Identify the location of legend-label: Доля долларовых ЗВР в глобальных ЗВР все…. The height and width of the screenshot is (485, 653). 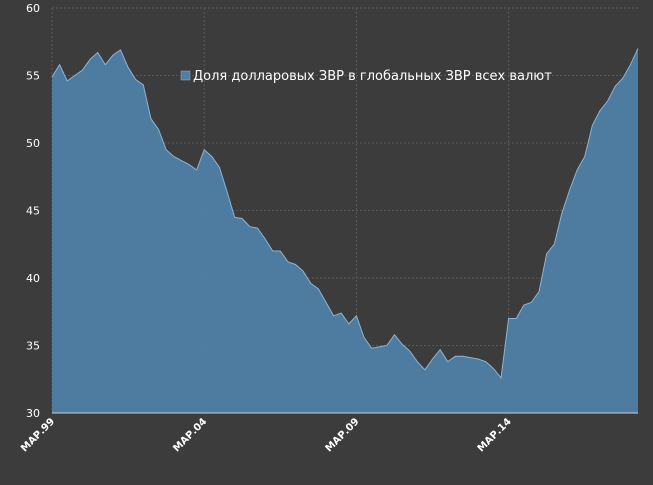
(372, 76).